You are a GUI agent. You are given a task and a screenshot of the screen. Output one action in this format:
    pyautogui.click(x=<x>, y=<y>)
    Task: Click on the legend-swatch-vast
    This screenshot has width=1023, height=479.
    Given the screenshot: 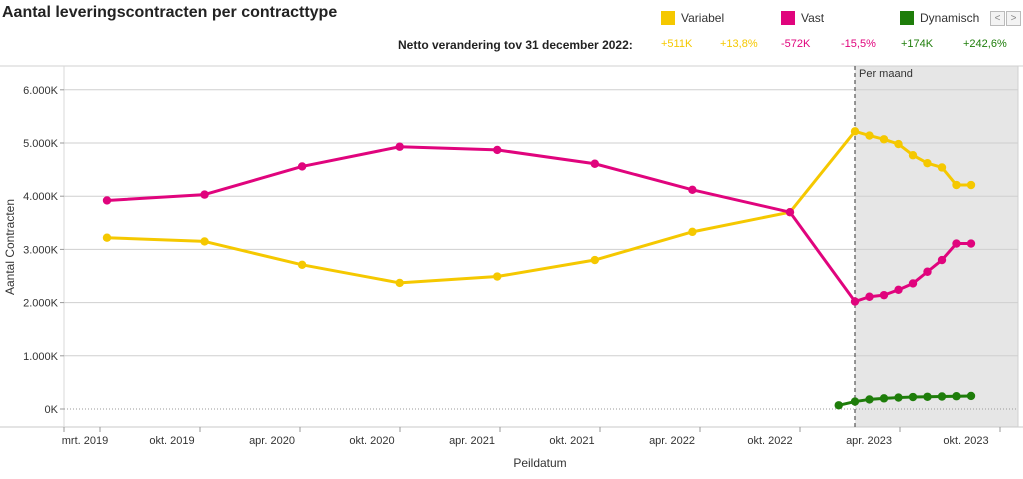 What is the action you would take?
    pyautogui.click(x=788, y=18)
    